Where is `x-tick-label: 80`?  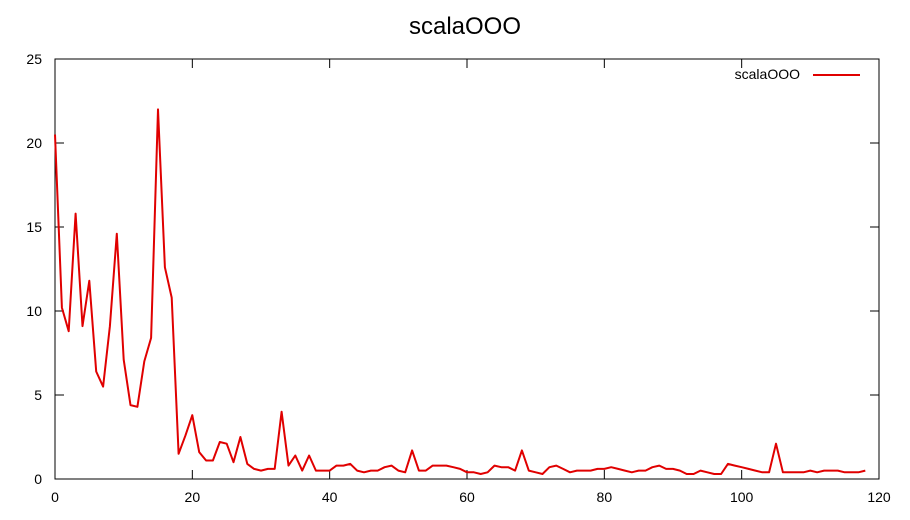
x-tick-label: 80 is located at coordinates (605, 497).